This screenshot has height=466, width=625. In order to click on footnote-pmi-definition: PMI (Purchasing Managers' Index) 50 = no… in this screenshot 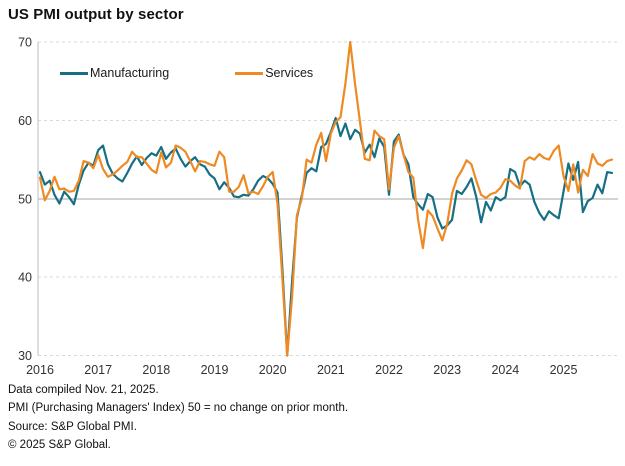, I will do `click(178, 408)`.